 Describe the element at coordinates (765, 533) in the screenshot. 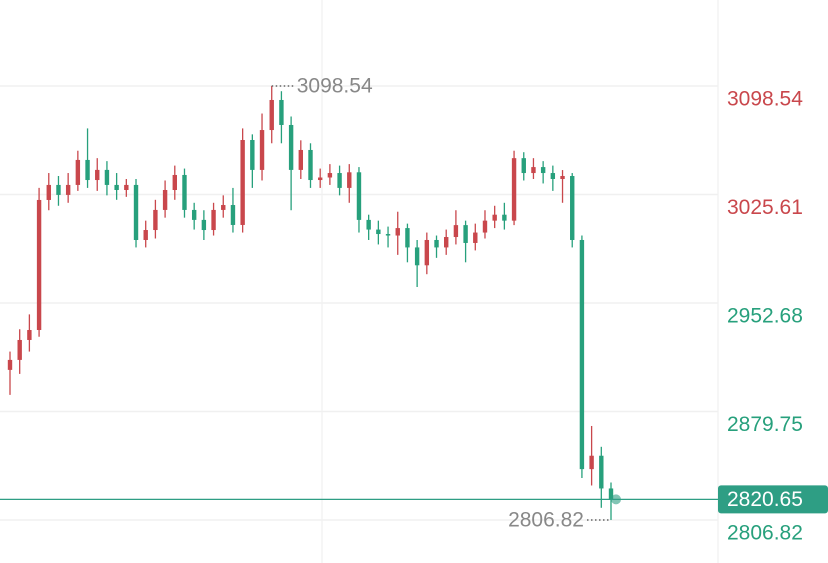

I see `y-tick-label: 2806.82` at that location.